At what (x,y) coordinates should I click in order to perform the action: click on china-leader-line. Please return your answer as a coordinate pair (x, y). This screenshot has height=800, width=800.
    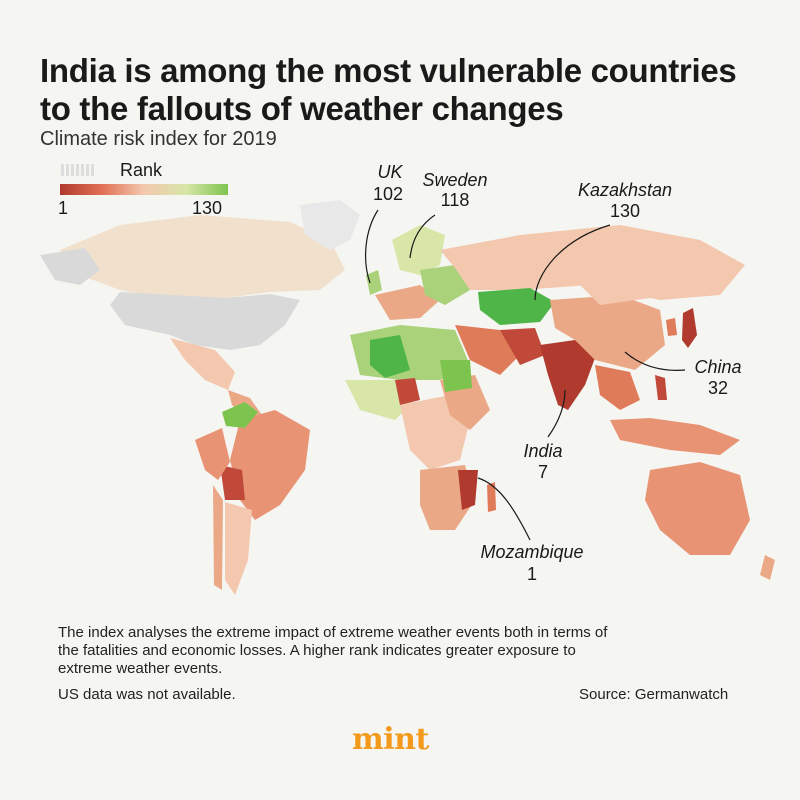
    Looking at the image, I should click on (655, 361).